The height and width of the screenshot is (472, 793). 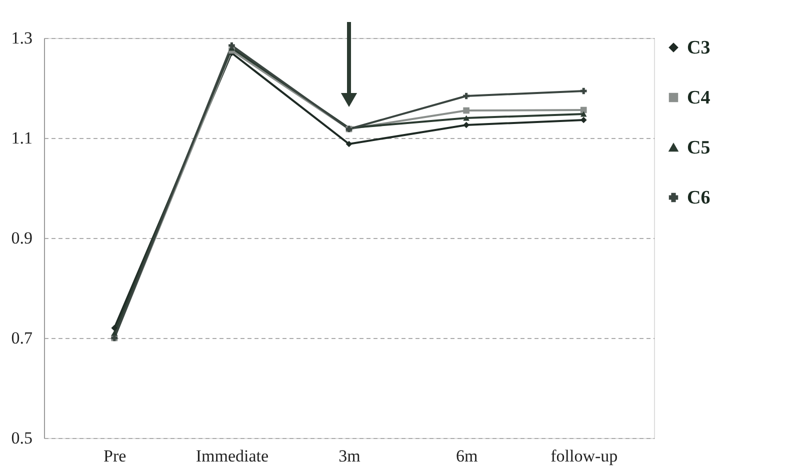 I want to click on legend-label: C3, so click(x=698, y=48).